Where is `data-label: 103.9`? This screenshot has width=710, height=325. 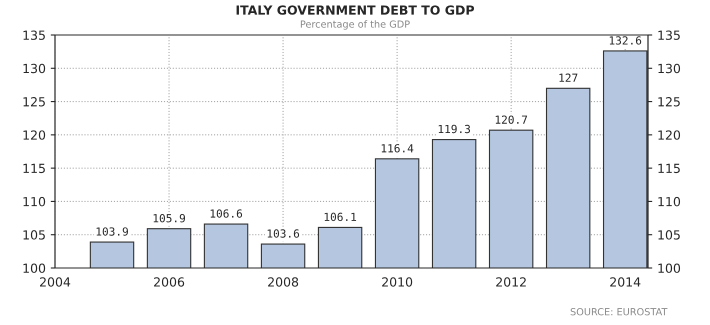
data-label: 103.9 is located at coordinates (112, 231).